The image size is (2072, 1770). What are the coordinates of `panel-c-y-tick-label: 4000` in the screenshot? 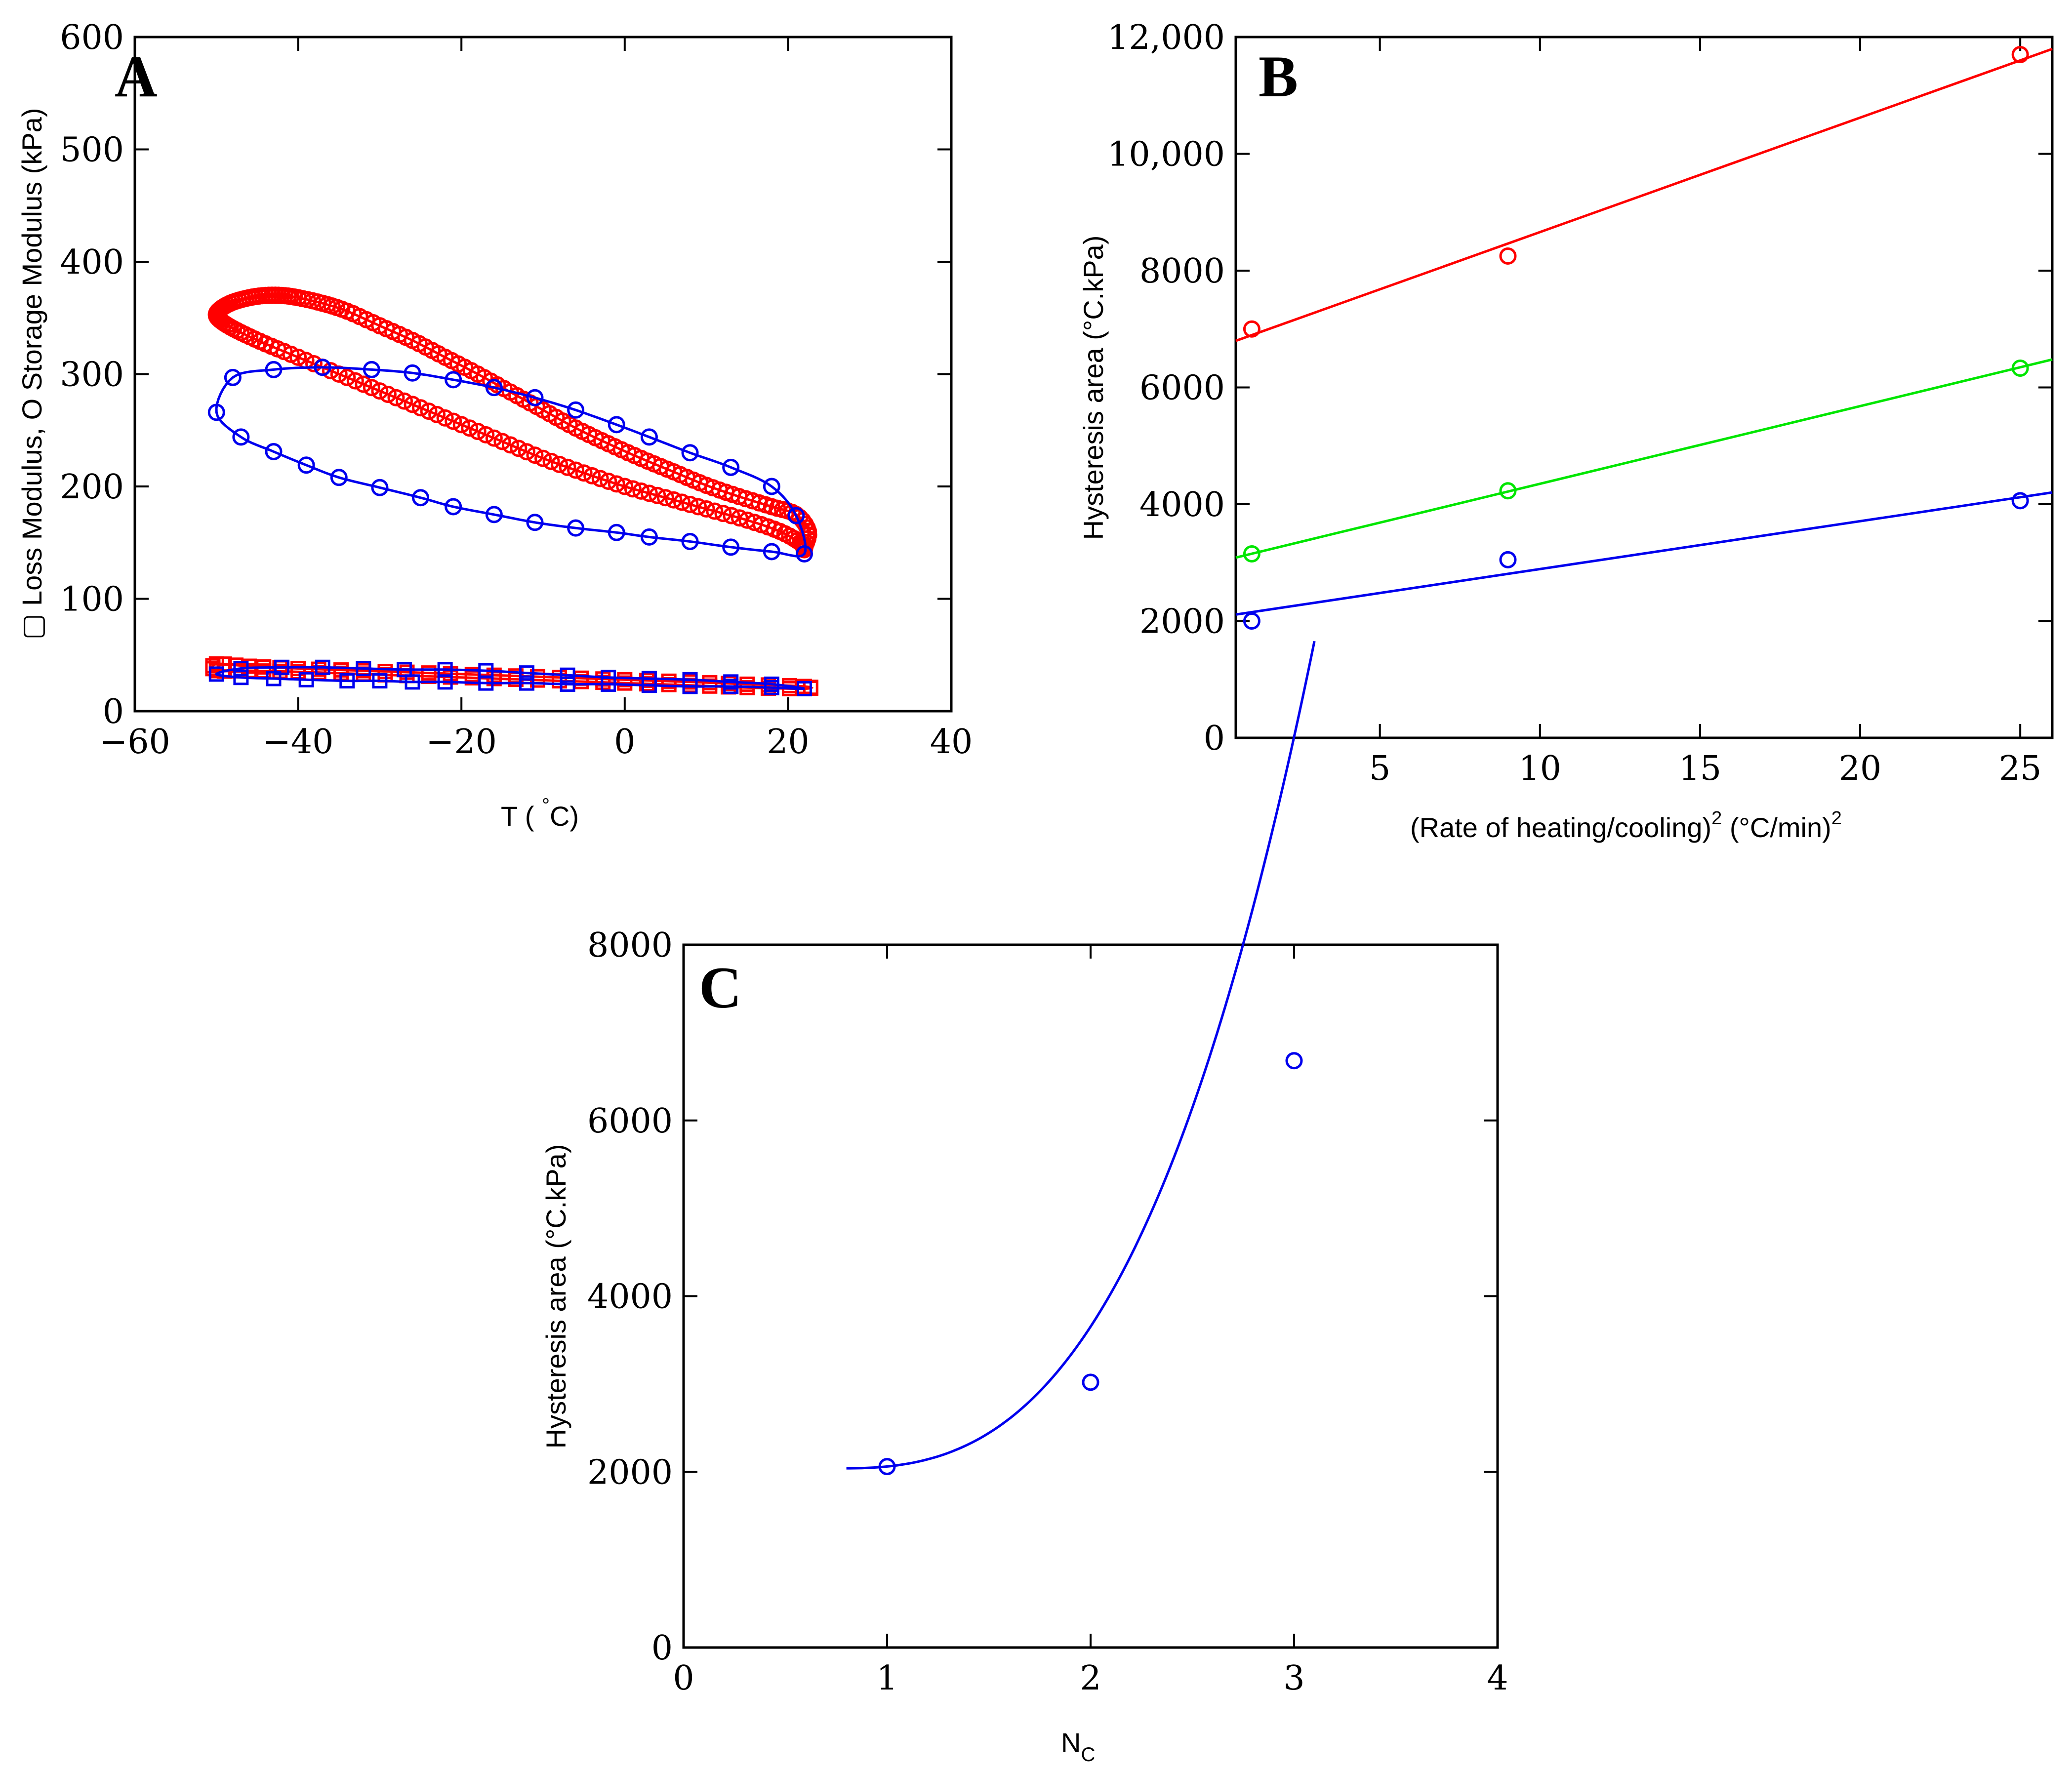 It's located at (630, 1297).